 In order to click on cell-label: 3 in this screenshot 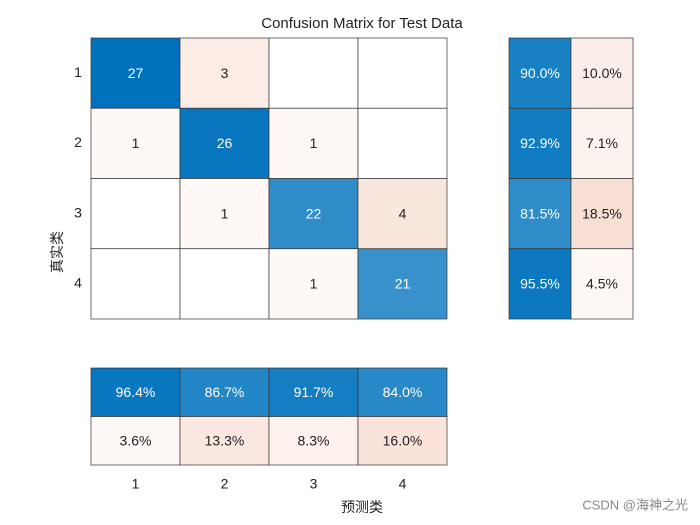, I will do `click(225, 73)`.